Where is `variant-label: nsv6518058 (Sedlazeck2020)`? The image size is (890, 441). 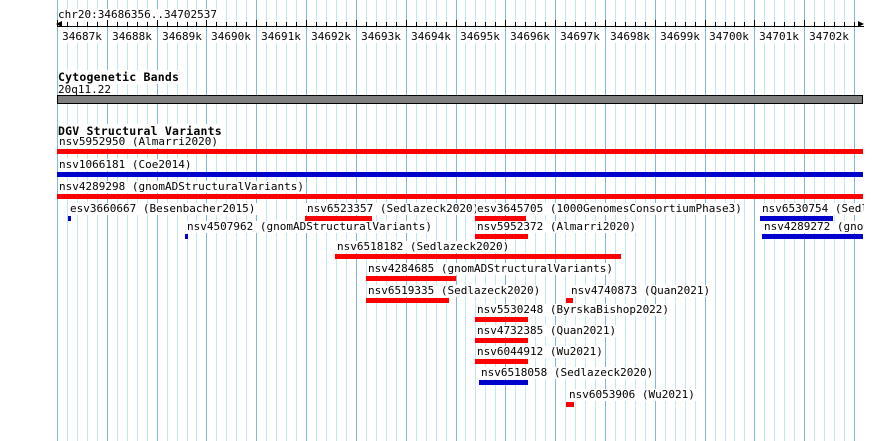 variant-label: nsv6518058 (Sedlazeck2020) is located at coordinates (568, 372).